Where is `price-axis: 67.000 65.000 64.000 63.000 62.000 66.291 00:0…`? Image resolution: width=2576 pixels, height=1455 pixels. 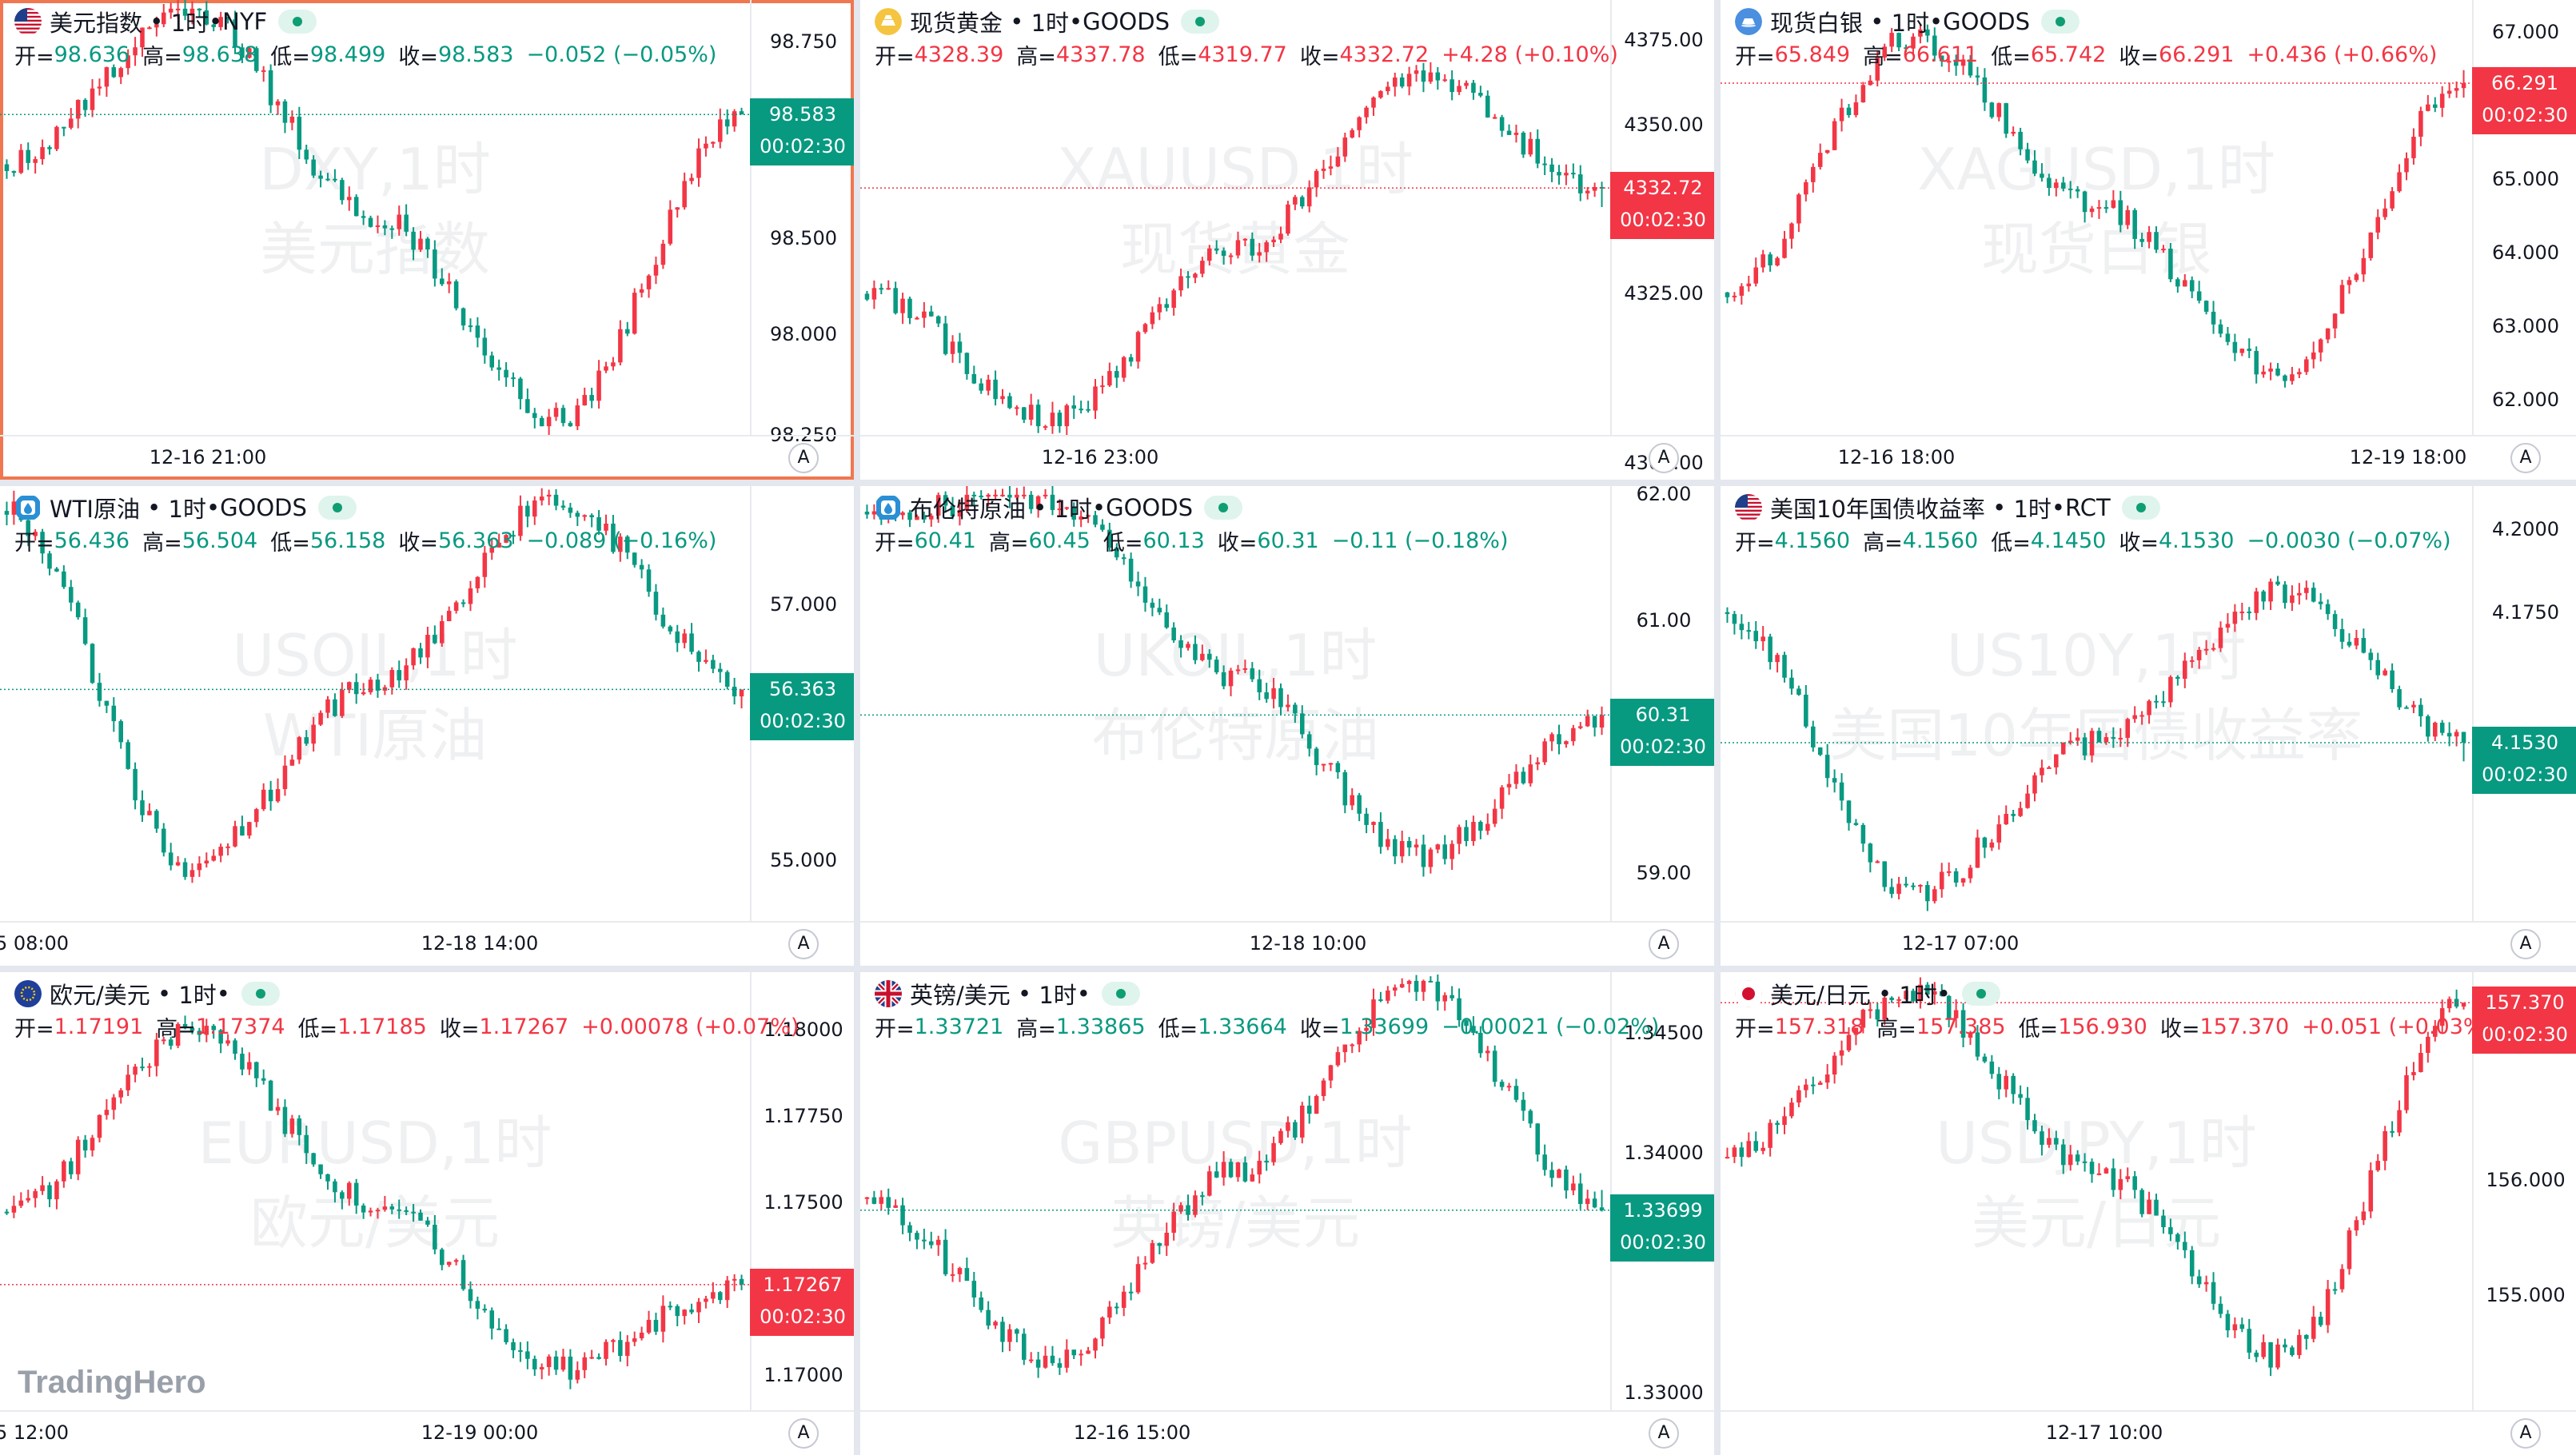 price-axis: 67.000 65.000 64.000 63.000 62.000 66.291 00:0… is located at coordinates (2524, 218).